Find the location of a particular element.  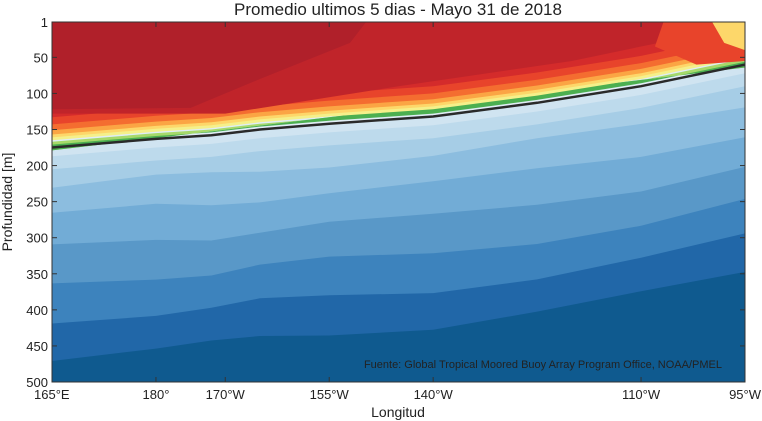

x-tick-label: 170°W is located at coordinates (226, 394).